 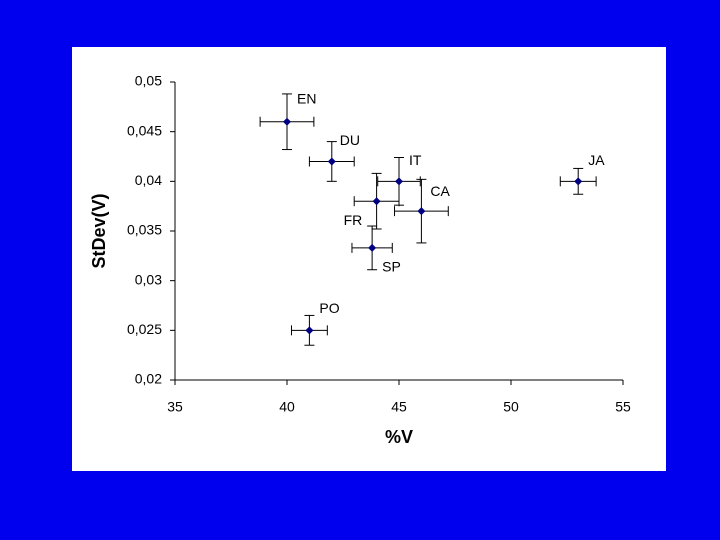 What do you see at coordinates (175, 407) in the screenshot?
I see `x-tick-label: 35` at bounding box center [175, 407].